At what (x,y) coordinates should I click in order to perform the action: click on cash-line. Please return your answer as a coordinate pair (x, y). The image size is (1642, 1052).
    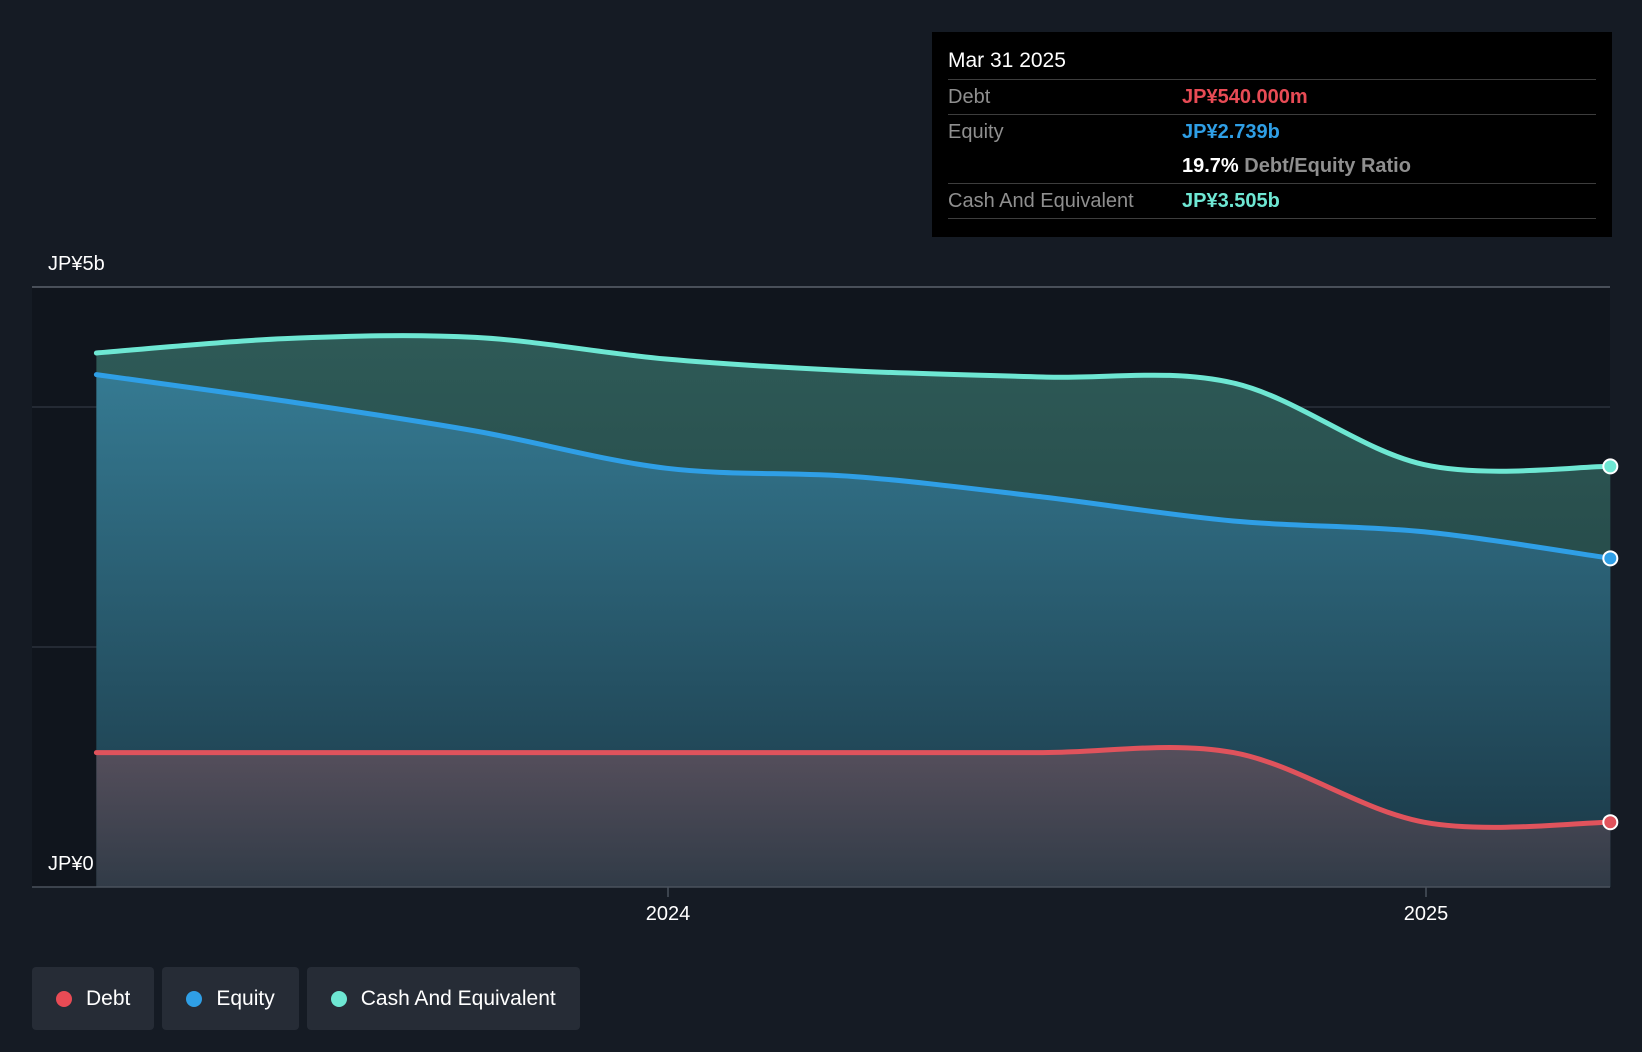
    Looking at the image, I should click on (853, 403).